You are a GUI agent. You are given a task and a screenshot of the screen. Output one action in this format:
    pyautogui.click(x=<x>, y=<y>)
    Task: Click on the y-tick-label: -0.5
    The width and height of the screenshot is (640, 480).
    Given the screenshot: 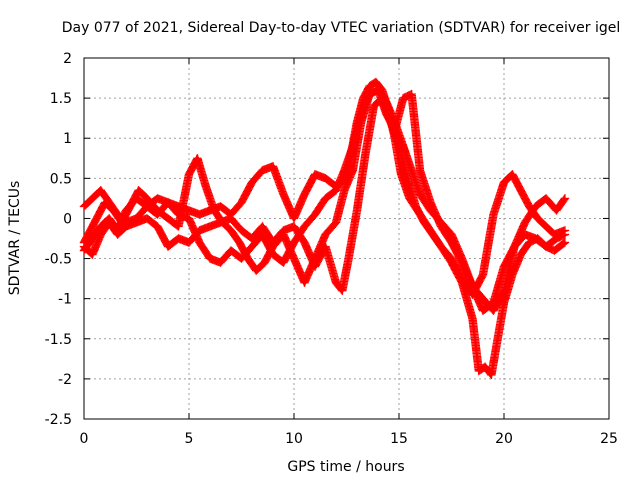 What is the action you would take?
    pyautogui.click(x=58, y=260)
    